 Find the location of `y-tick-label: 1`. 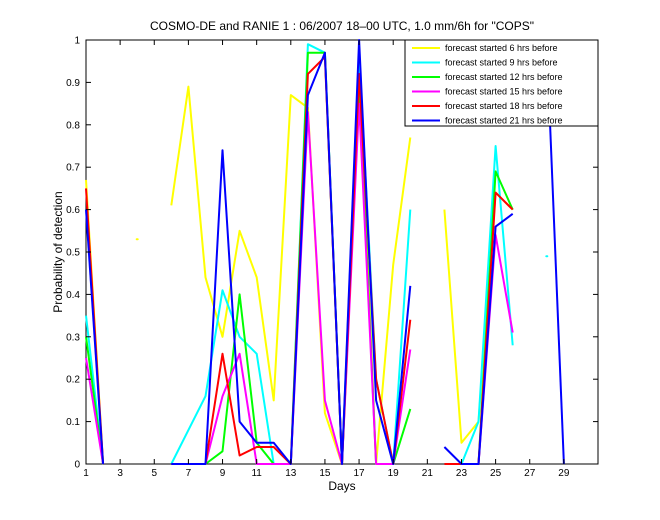

y-tick-label: 1 is located at coordinates (77, 41).